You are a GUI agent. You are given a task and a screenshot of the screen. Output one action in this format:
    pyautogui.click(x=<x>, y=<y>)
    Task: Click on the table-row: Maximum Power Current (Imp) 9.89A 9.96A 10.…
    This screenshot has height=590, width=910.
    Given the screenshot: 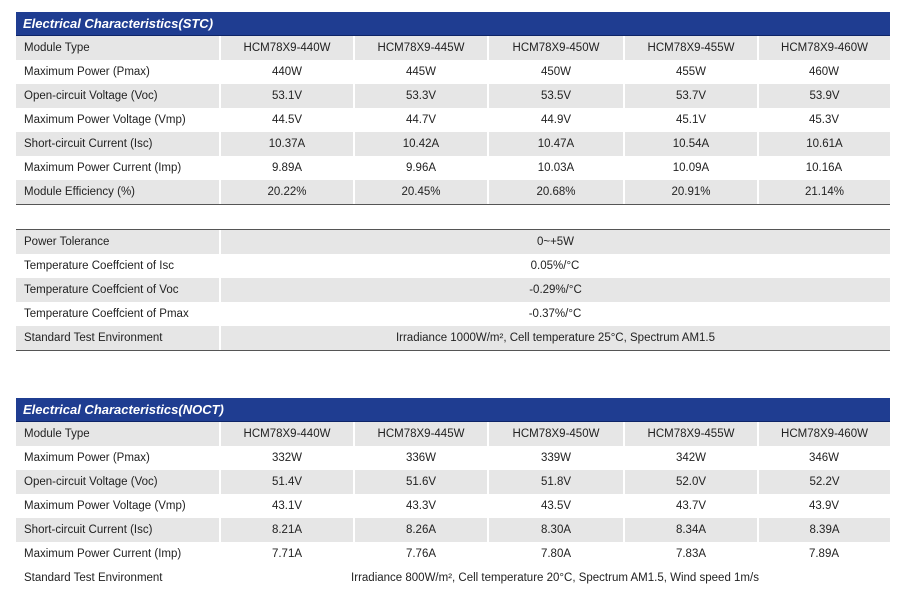 What is the action you would take?
    pyautogui.click(x=453, y=168)
    